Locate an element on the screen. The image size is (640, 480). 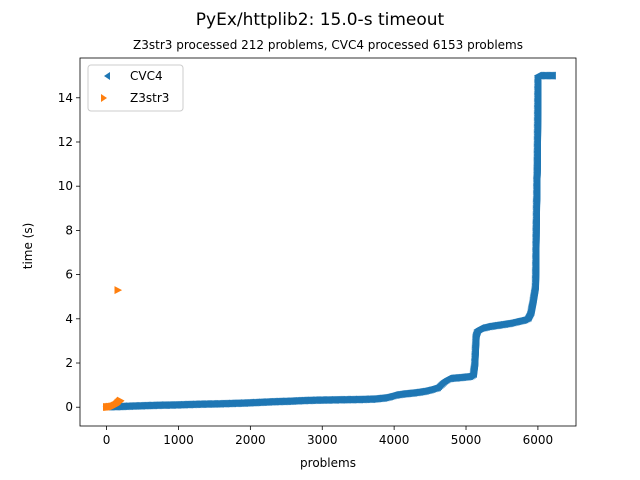
legend-box is located at coordinates (135, 88).